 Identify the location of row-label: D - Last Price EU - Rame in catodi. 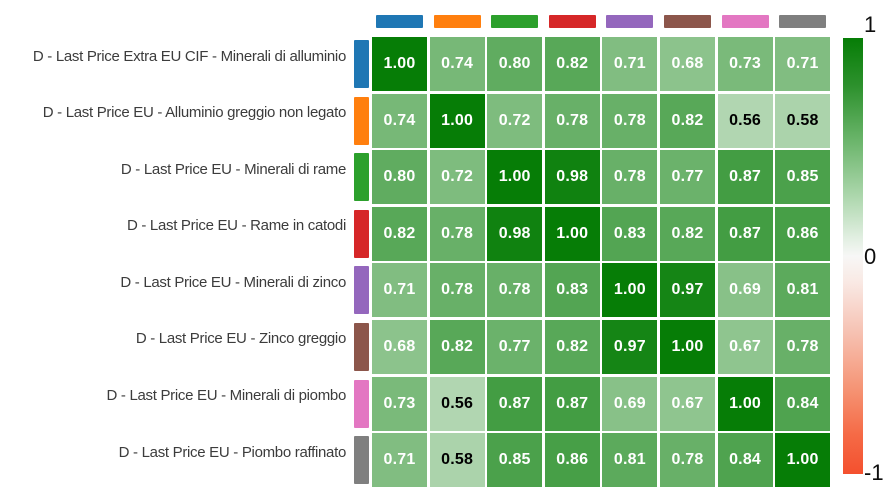
(236, 226).